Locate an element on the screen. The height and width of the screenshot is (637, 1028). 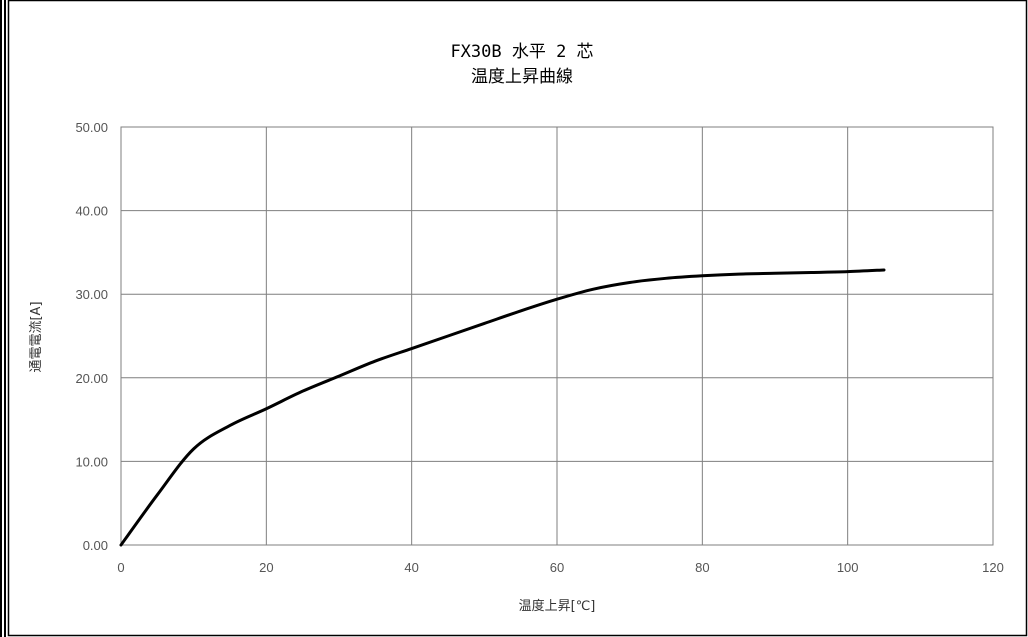
x-axis-title: 温度上昇[℃] is located at coordinates (557, 606).